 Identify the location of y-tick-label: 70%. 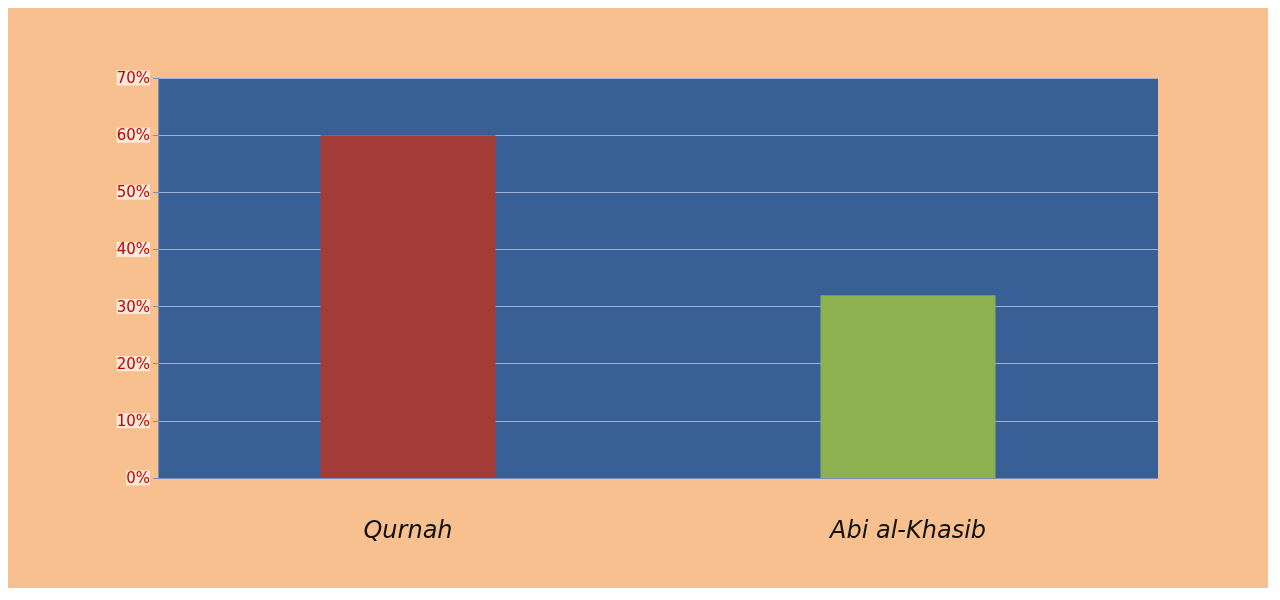
(133, 78).